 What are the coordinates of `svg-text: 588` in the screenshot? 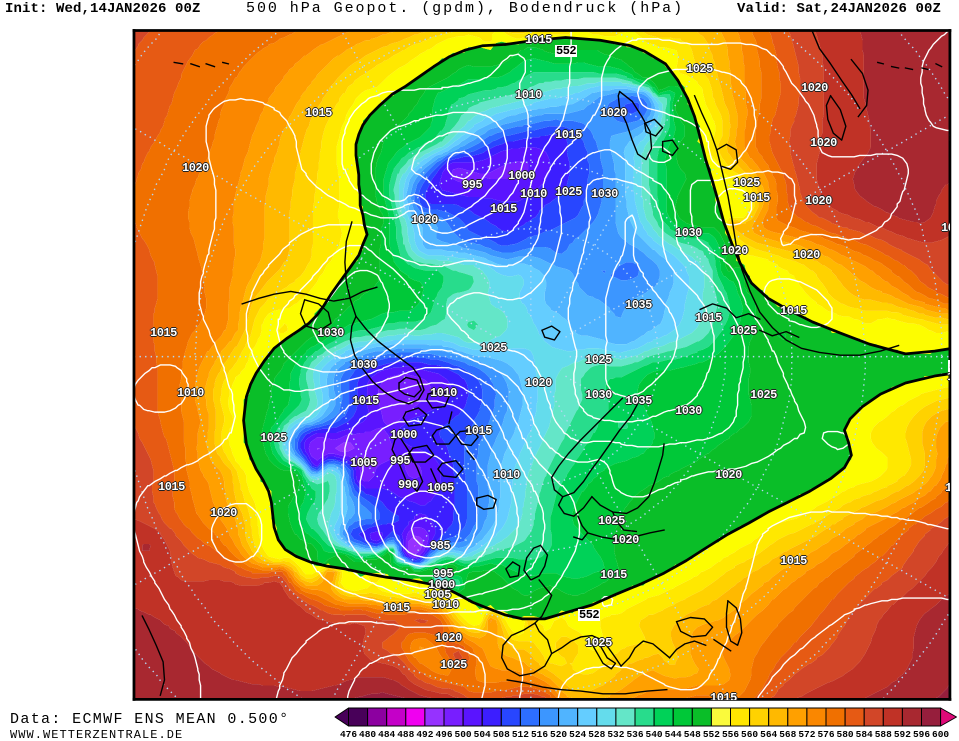 It's located at (883, 734).